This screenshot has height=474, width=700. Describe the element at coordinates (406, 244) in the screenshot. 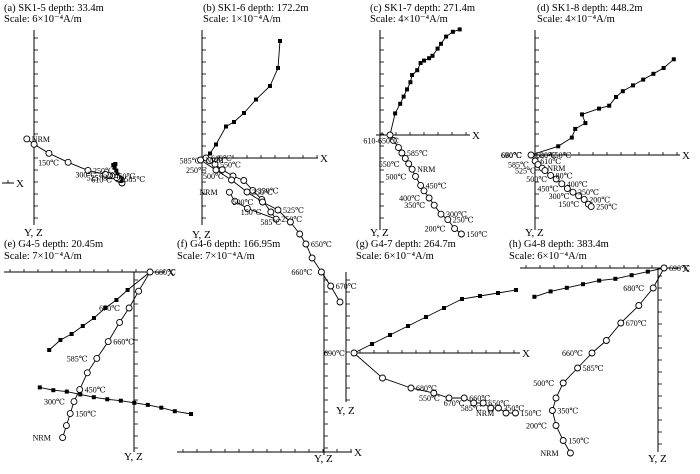

I see `panel-title: (g) G4-7 depth: 264.7m` at that location.